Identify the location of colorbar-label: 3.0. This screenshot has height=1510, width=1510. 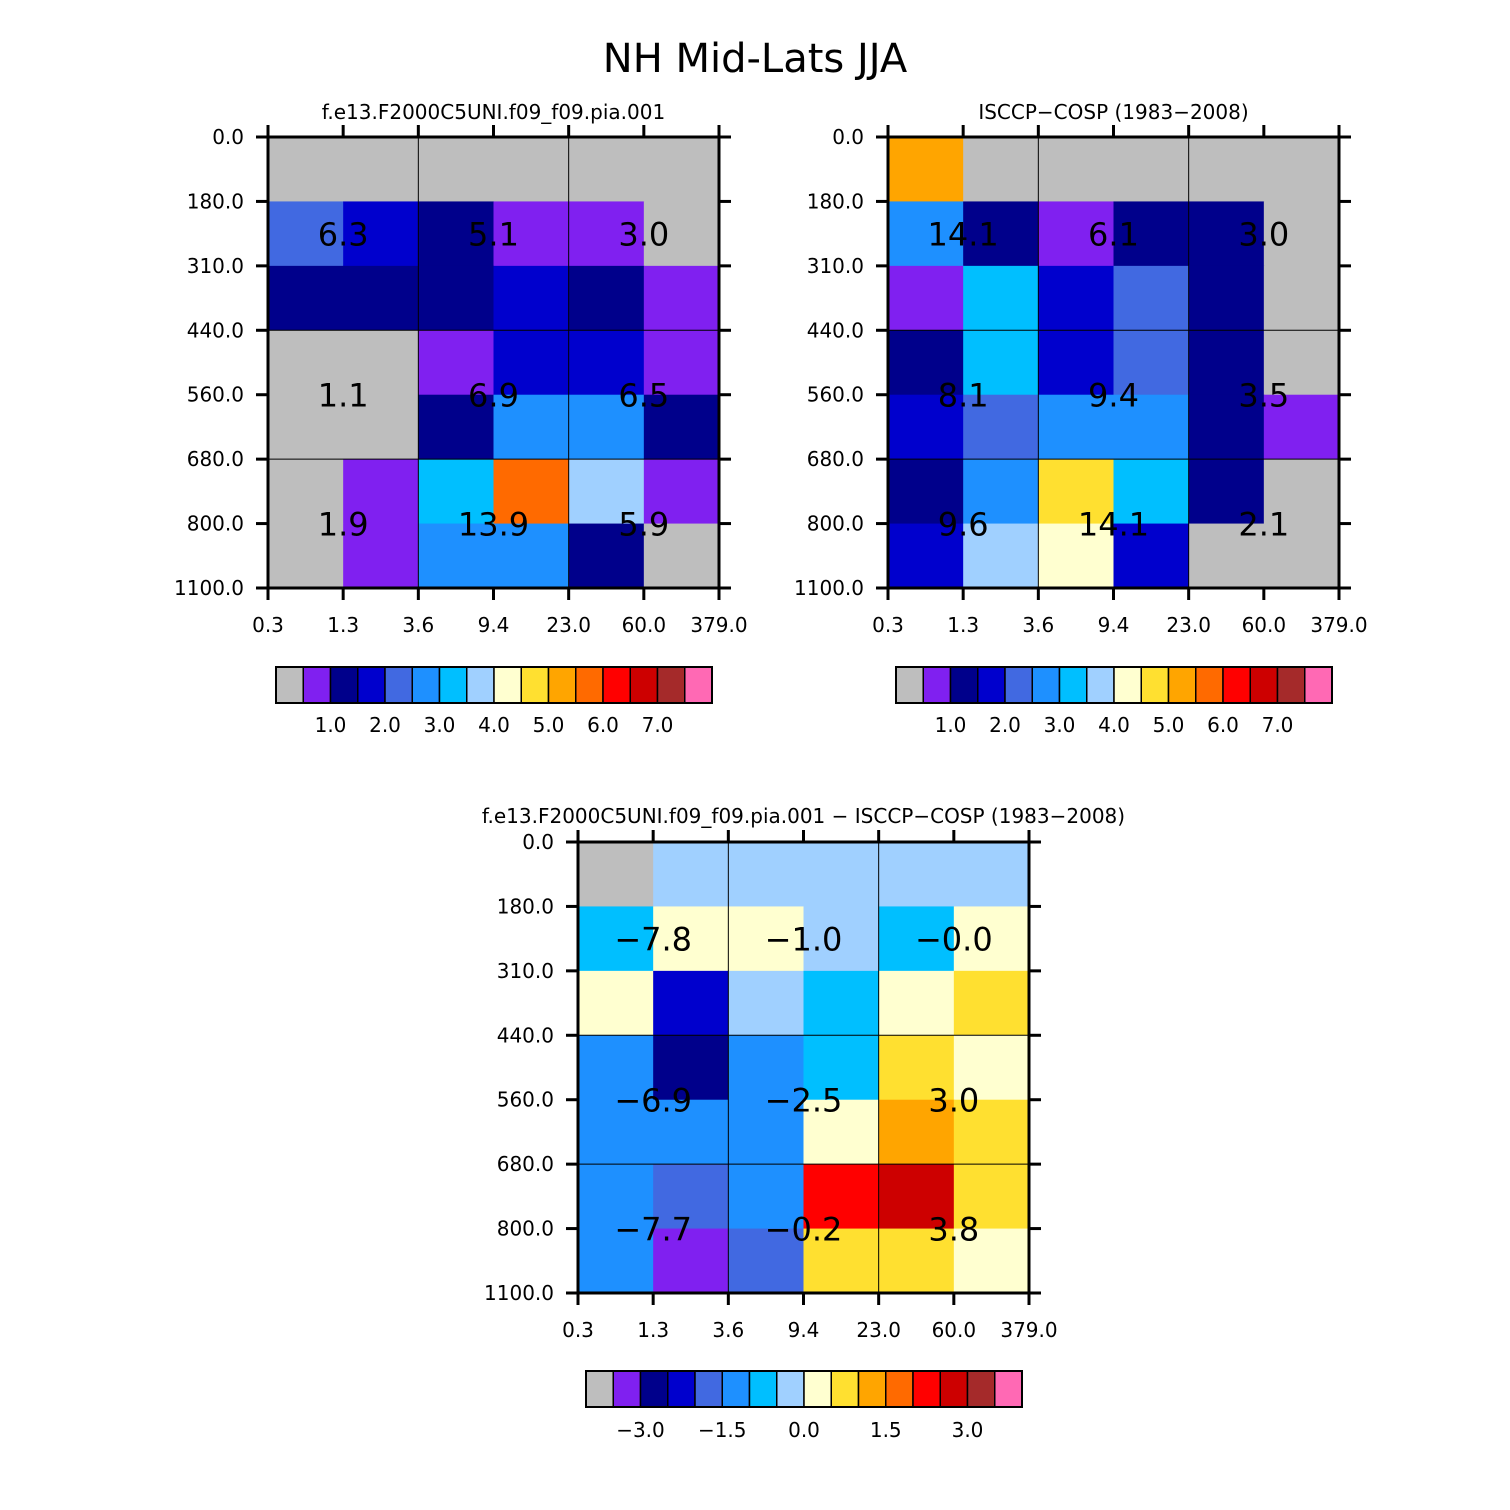
(440, 725).